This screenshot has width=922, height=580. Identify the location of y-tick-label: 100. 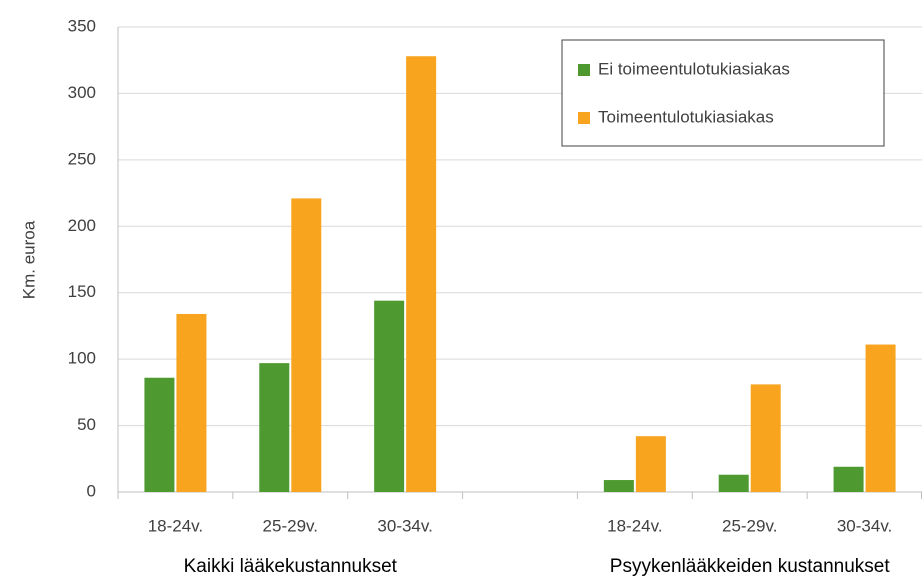
(82, 358).